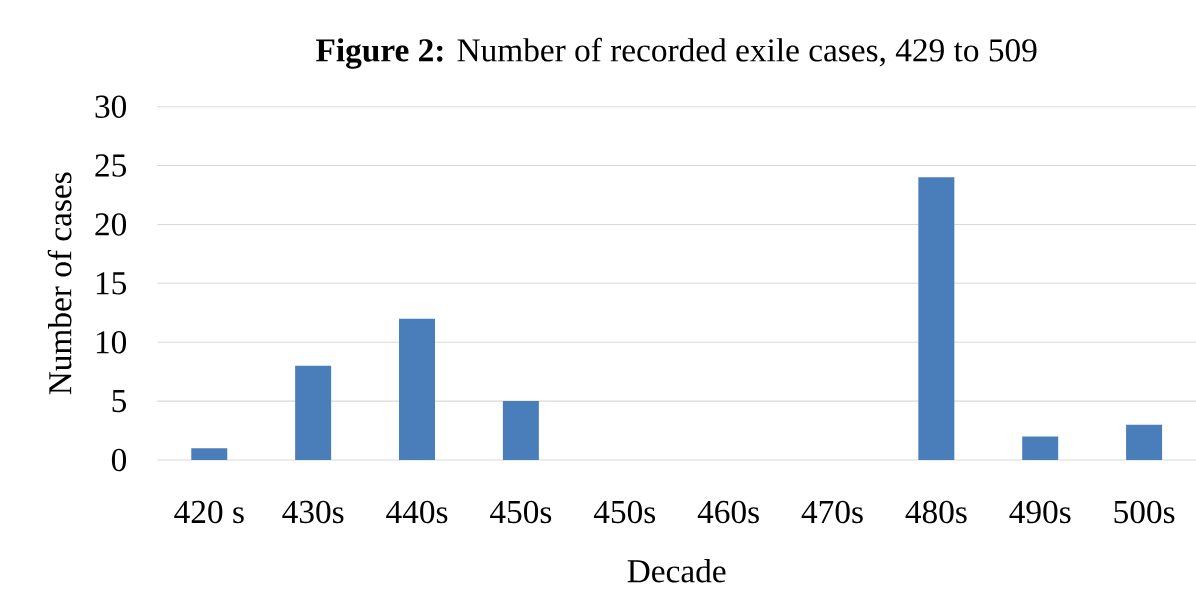 The height and width of the screenshot is (593, 1196). What do you see at coordinates (313, 512) in the screenshot?
I see `x-tick-label: 430s` at bounding box center [313, 512].